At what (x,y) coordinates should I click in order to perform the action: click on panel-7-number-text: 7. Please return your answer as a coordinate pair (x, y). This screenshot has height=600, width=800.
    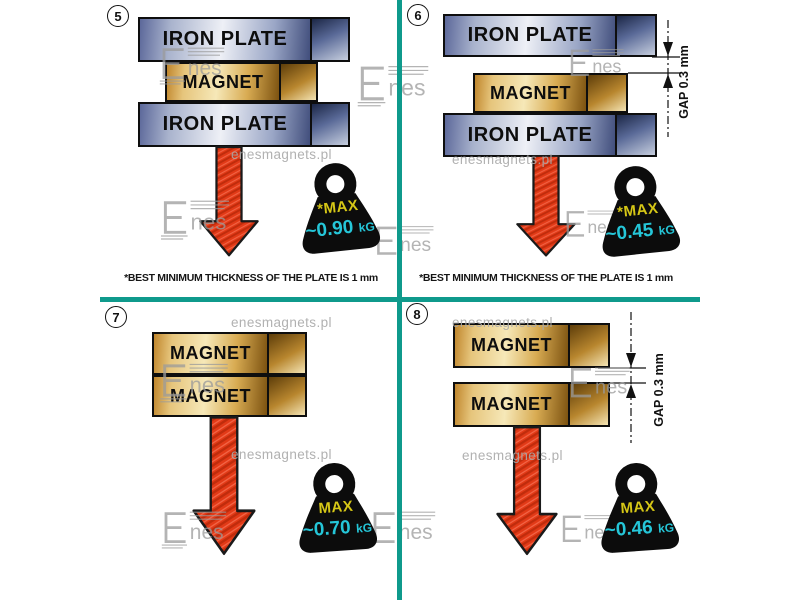
    Looking at the image, I should click on (116, 317).